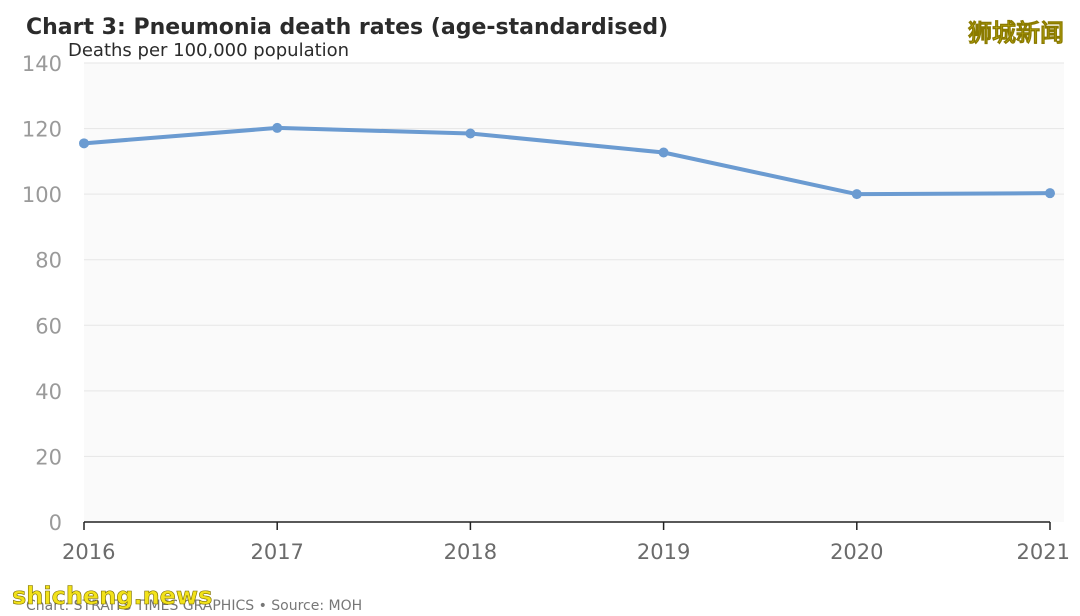 The image size is (1080, 616). What do you see at coordinates (48, 457) in the screenshot?
I see `y-tick-label: 20` at bounding box center [48, 457].